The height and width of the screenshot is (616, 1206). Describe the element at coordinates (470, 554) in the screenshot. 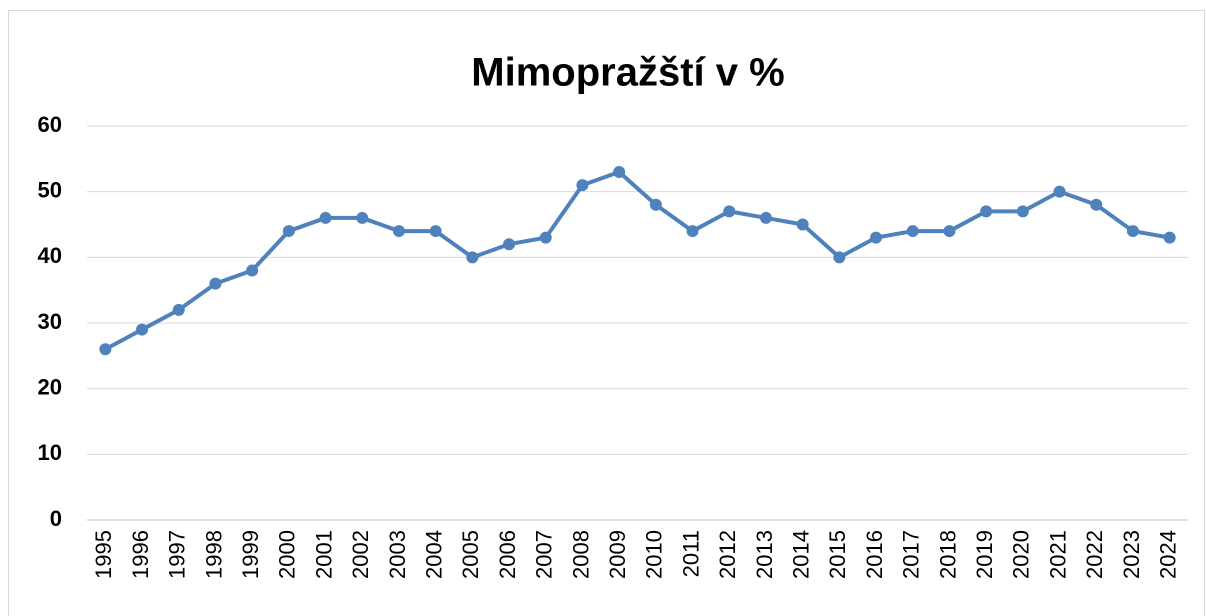

I see `x-tick-label: 2005` at that location.